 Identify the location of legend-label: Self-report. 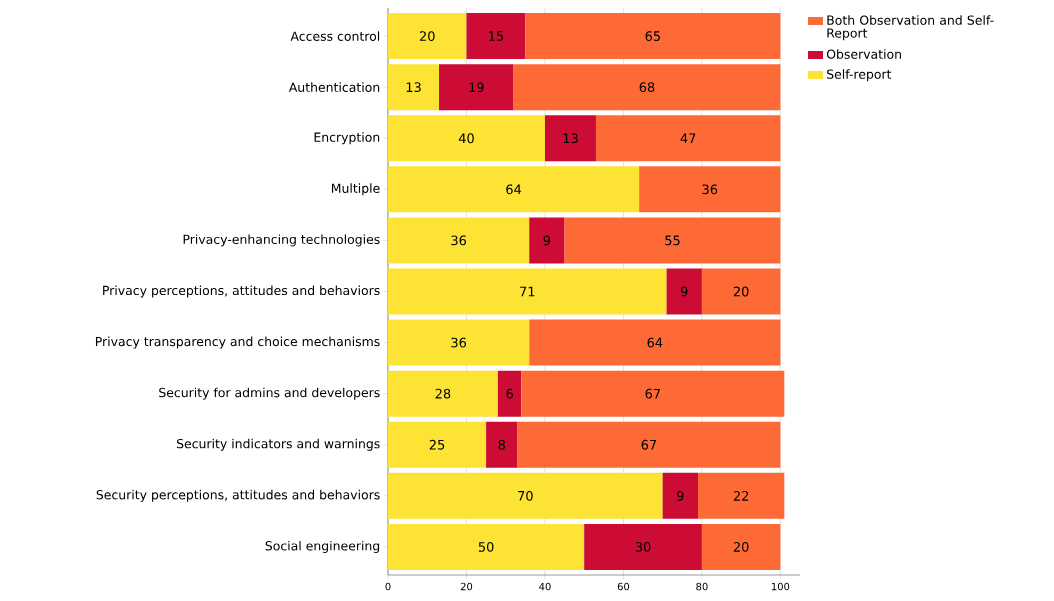
(859, 75).